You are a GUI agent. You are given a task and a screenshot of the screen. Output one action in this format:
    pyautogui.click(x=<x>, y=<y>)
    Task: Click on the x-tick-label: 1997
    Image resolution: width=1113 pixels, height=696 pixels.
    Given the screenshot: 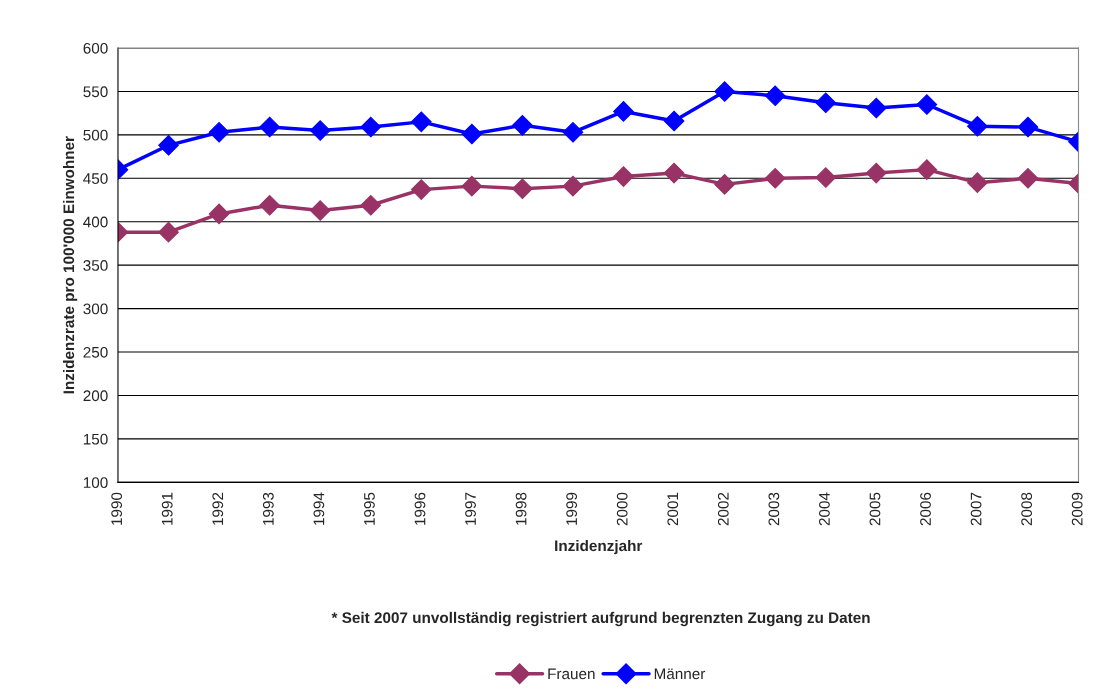 What is the action you would take?
    pyautogui.click(x=470, y=508)
    